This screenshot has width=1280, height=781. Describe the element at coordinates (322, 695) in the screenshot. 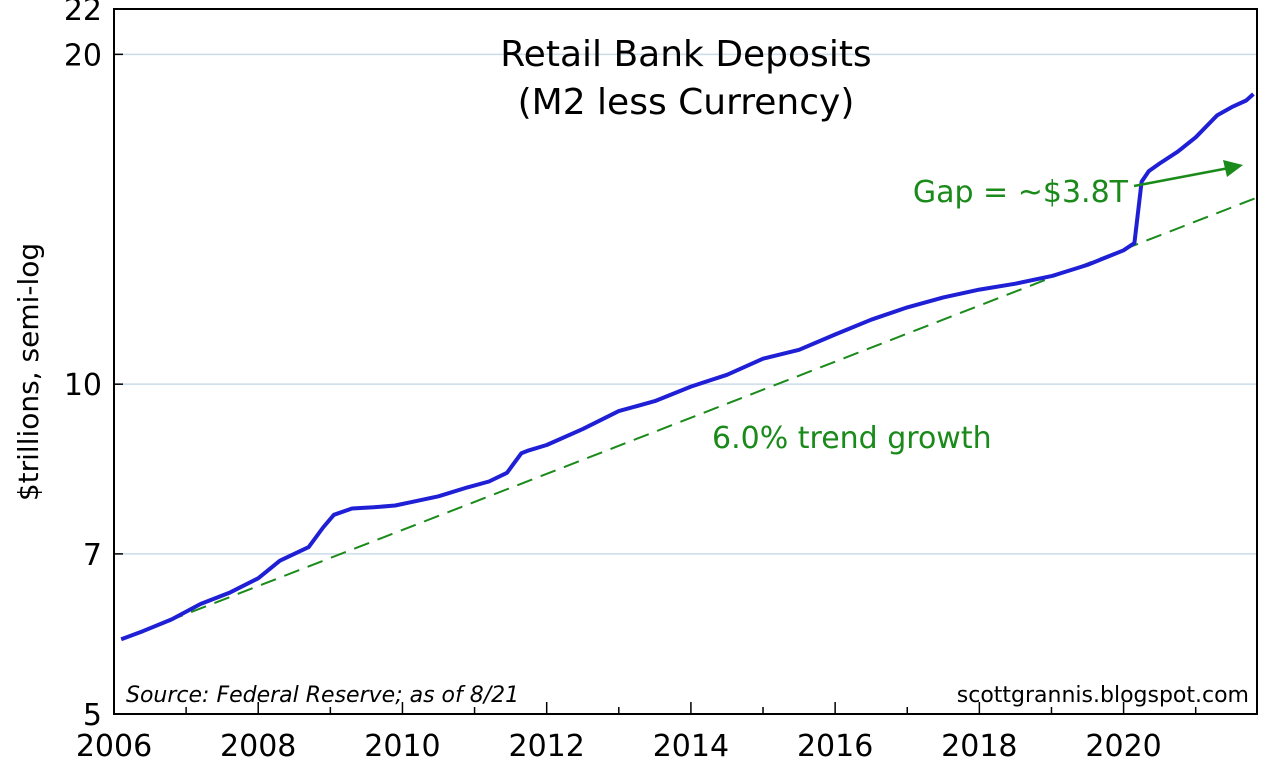

I see `source-note: Source: Federal Reserve; as of 8/21` at that location.